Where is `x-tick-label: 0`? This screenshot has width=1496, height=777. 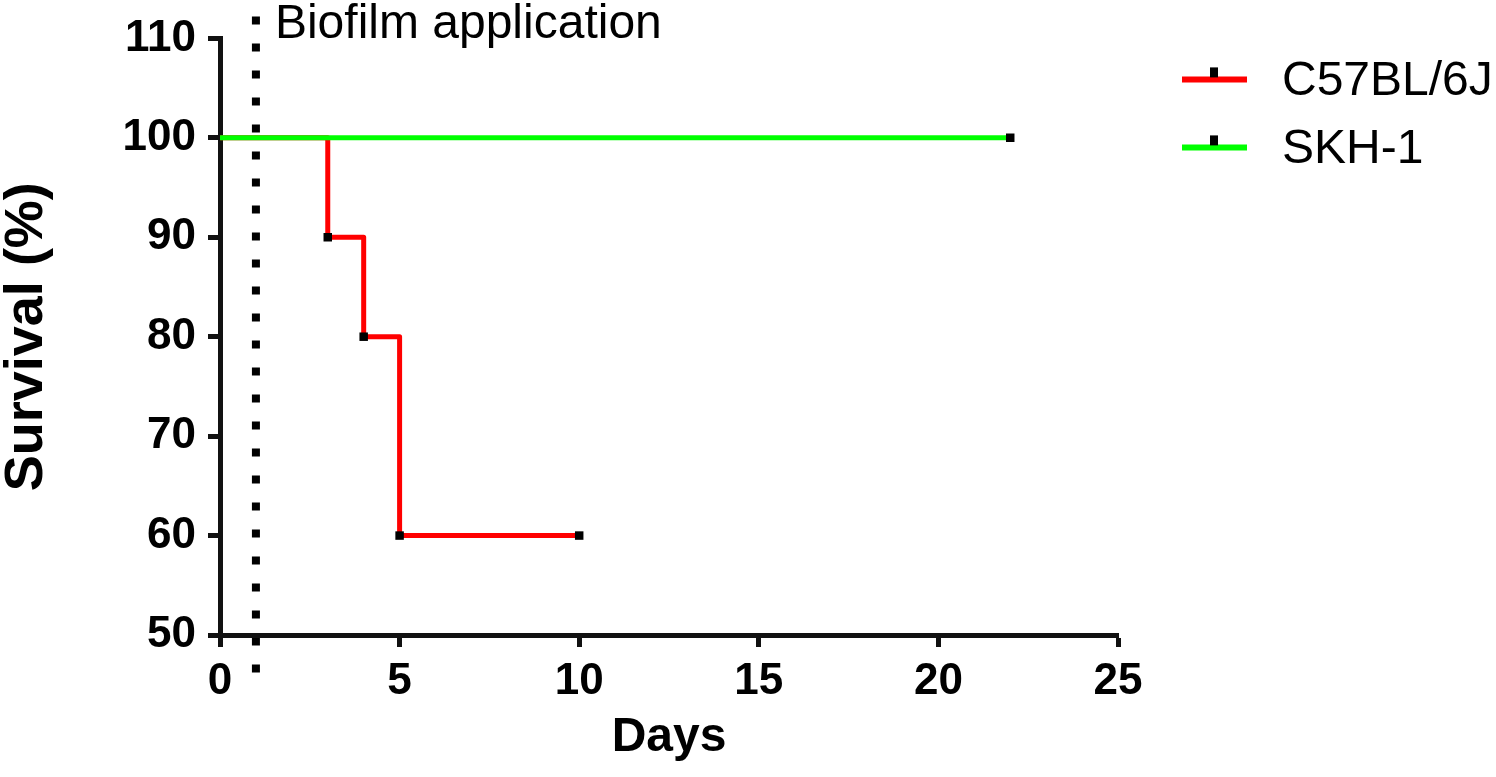 x-tick-label: 0 is located at coordinates (220, 678).